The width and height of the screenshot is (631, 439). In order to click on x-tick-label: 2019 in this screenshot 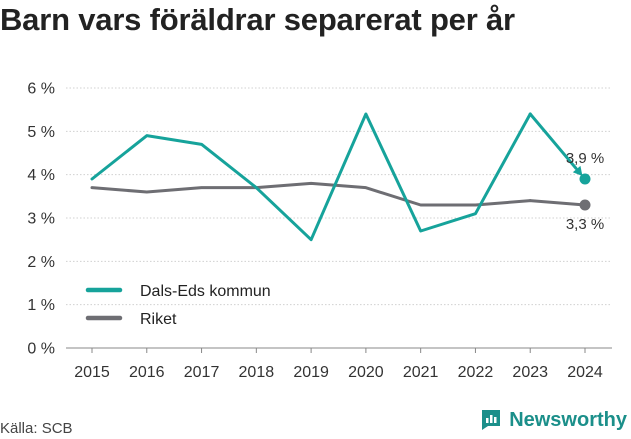, I will do `click(311, 372)`.